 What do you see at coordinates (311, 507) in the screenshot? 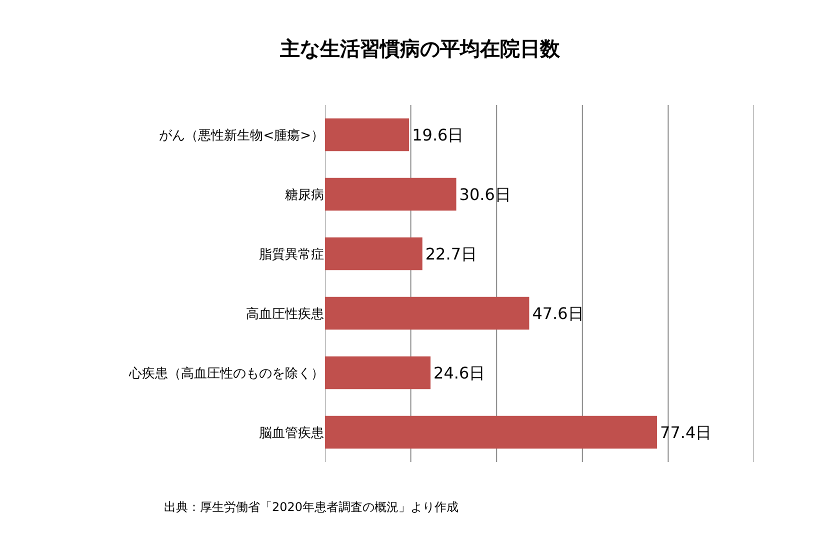
I see `source-note: 出典：厚生労働省「2020年患者調査の概況」より作成` at bounding box center [311, 507].